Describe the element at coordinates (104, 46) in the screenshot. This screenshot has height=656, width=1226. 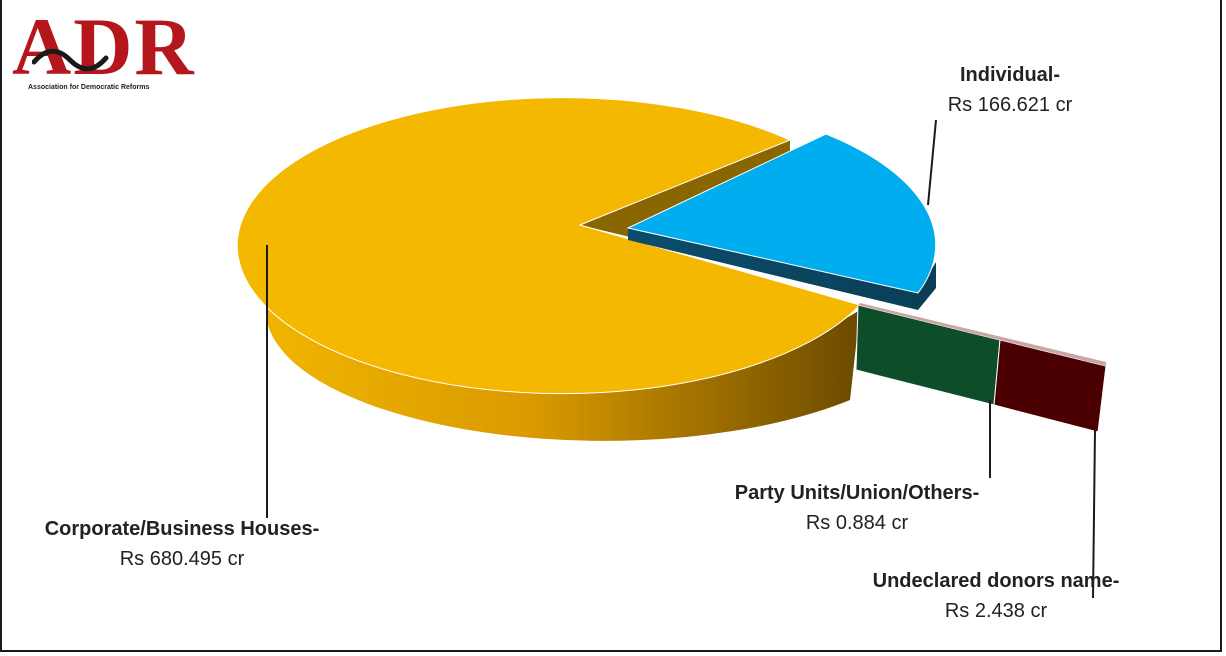
I see `logo-text: ADR` at that location.